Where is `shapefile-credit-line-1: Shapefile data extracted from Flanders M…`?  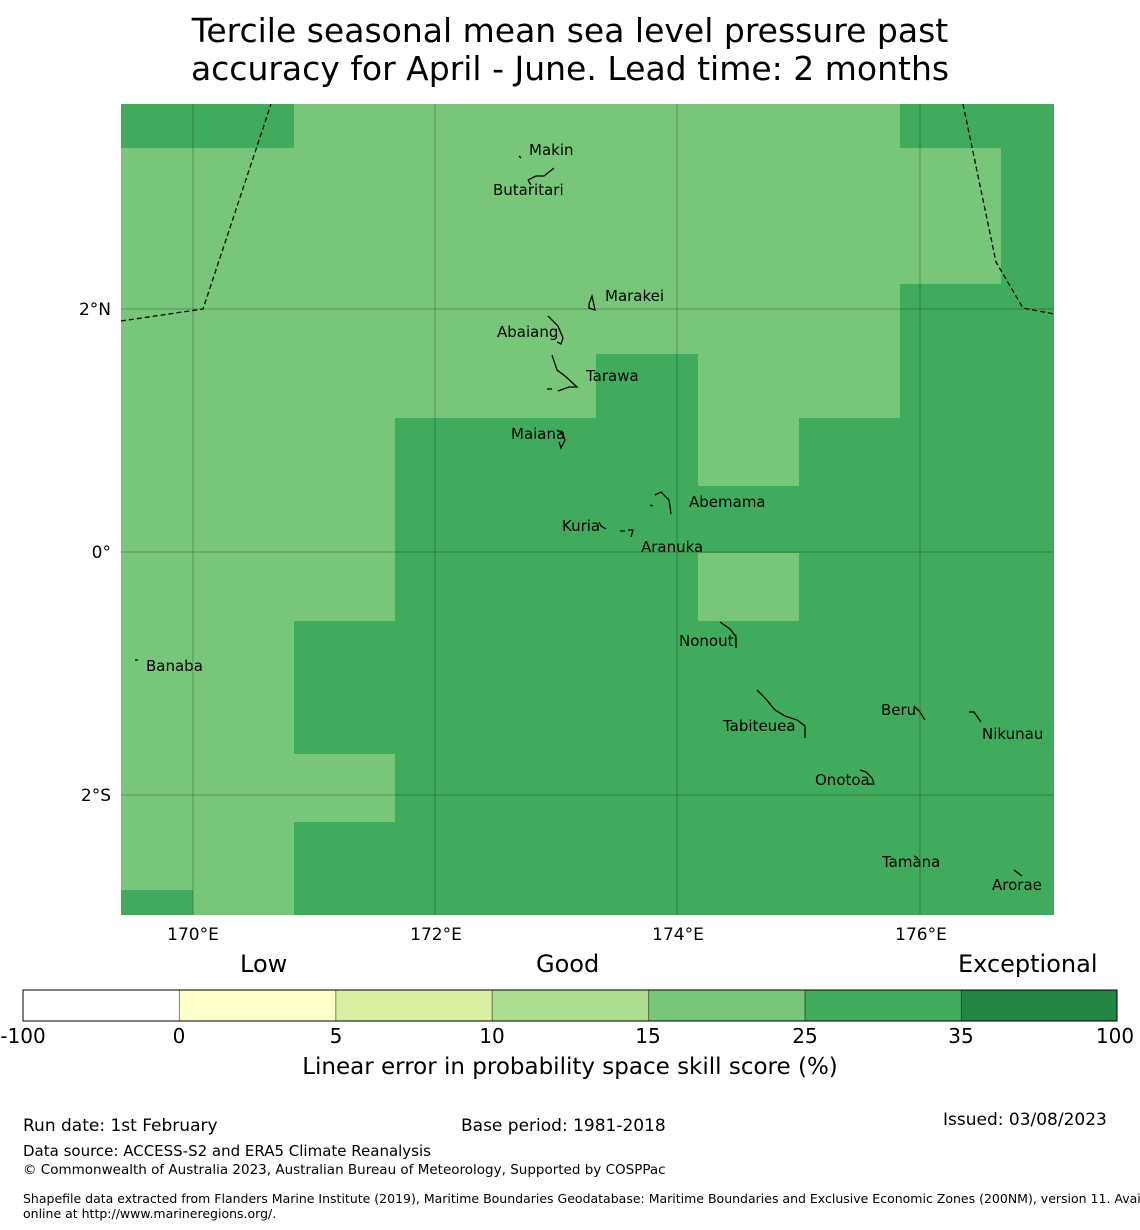
shapefile-credit-line-1: Shapefile data extracted from Flanders M… is located at coordinates (581, 1198).